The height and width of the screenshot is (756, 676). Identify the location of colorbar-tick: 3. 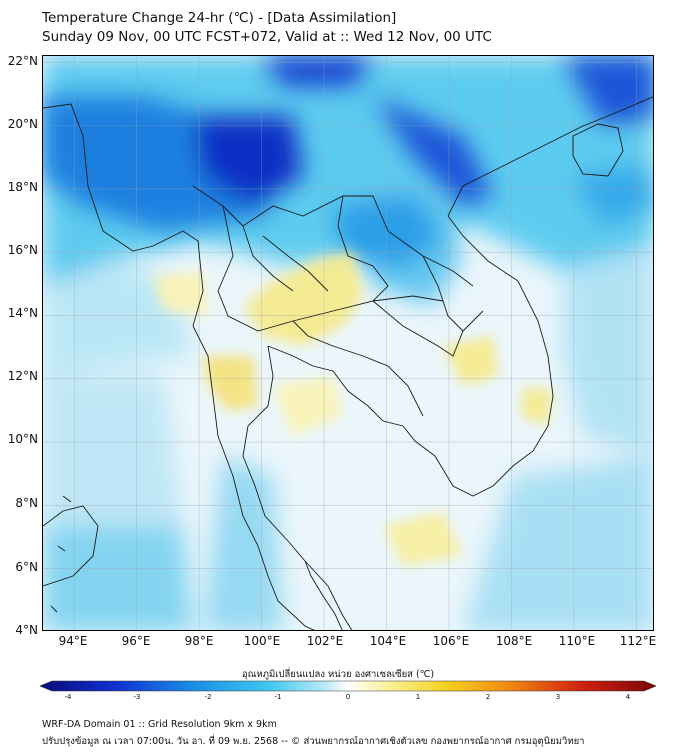
(558, 697).